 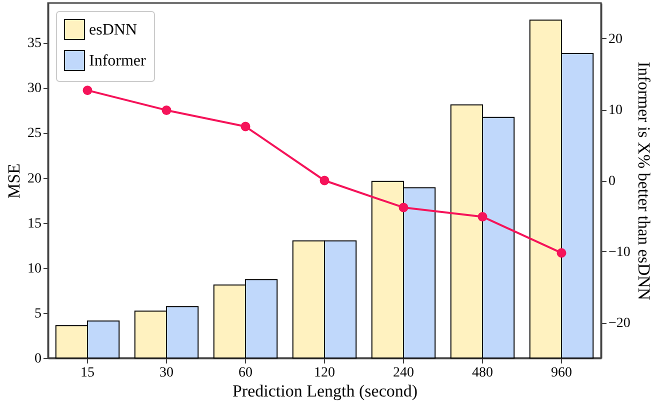 I want to click on y-tick-label: 30, so click(x=35, y=88).